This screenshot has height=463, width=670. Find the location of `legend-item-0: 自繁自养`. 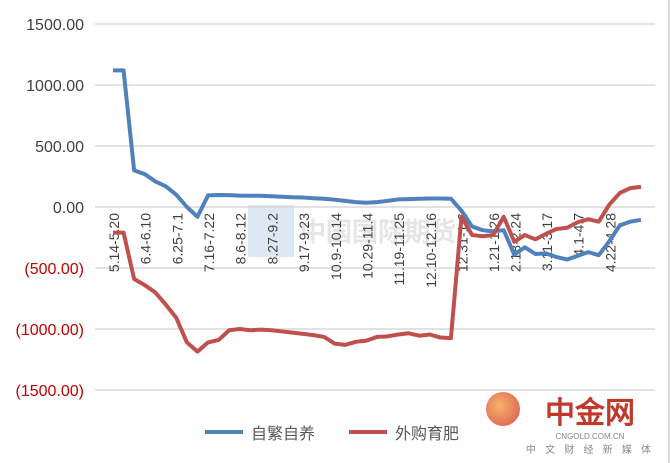

legend-item-0: 自繁自养 is located at coordinates (260, 432).